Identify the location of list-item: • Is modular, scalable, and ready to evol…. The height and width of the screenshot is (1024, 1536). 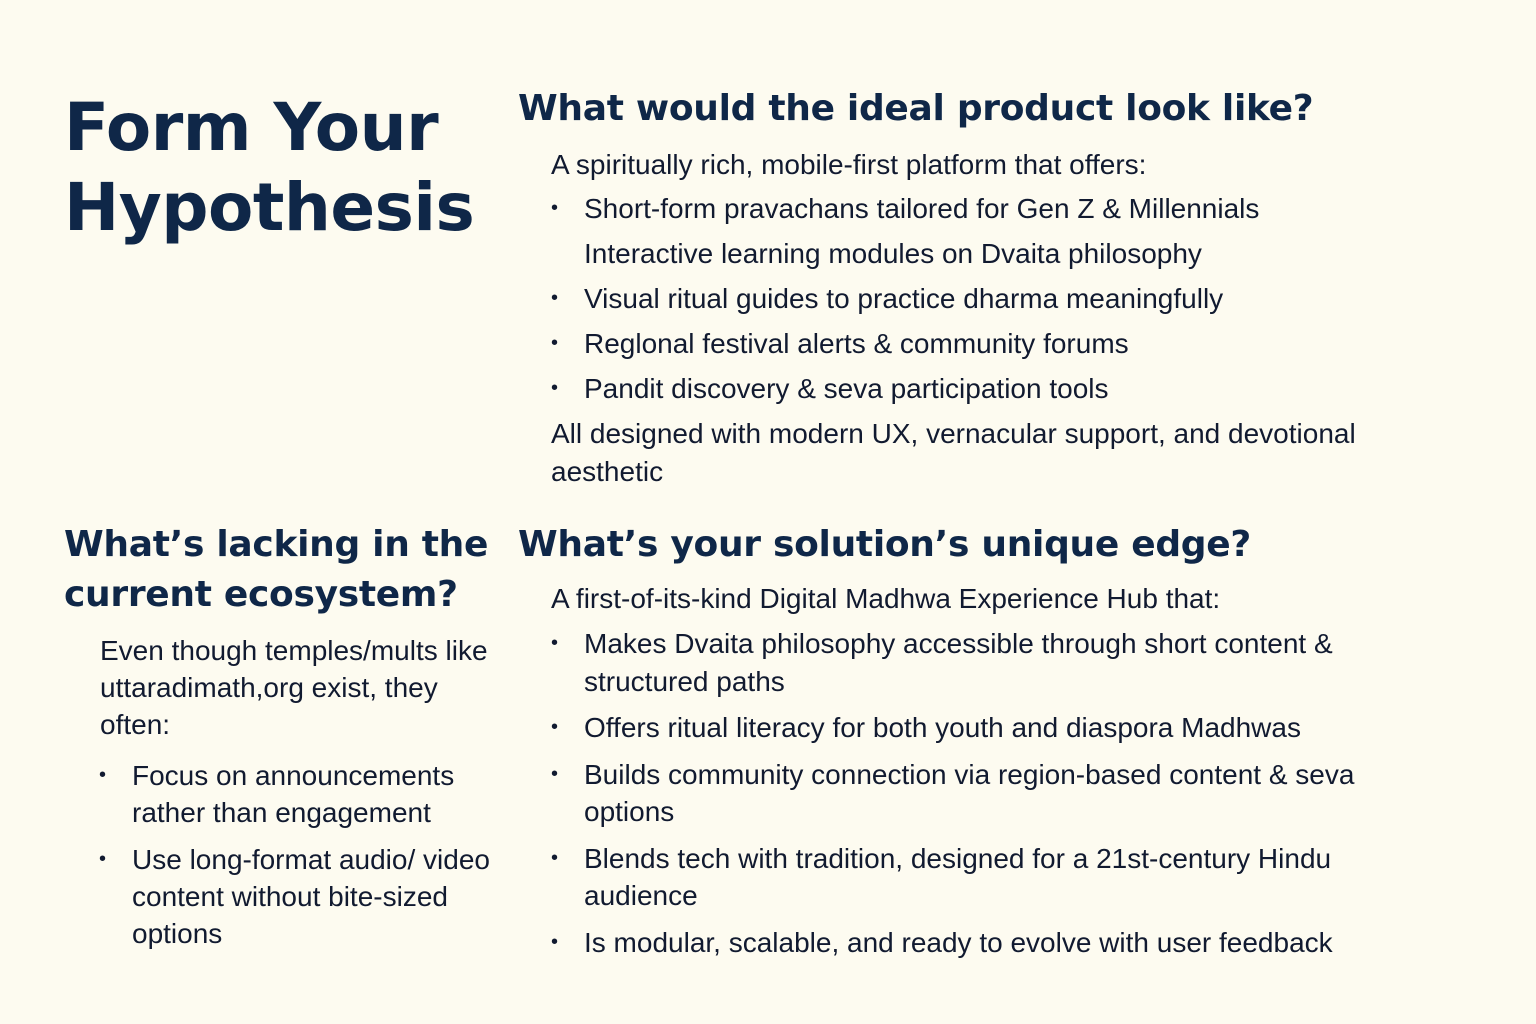
(982, 943).